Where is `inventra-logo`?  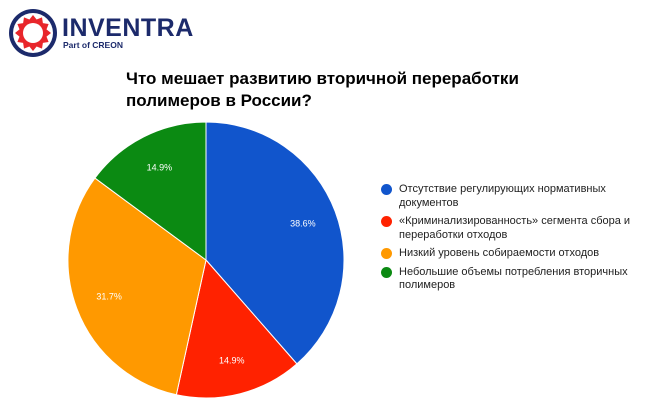
inventra-logo is located at coordinates (33, 33).